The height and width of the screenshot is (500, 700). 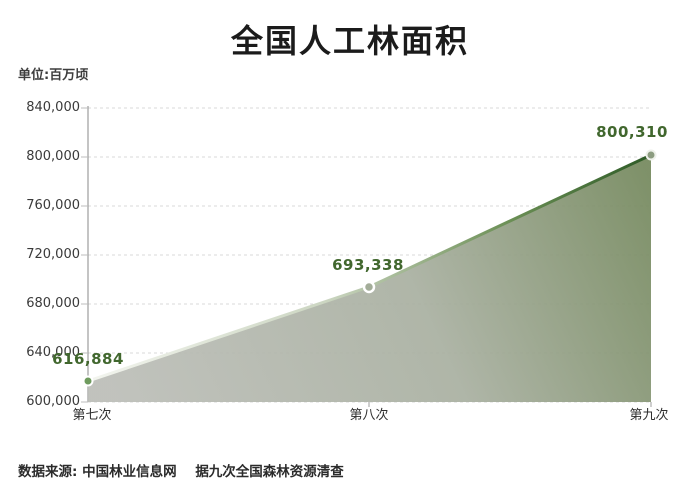 What do you see at coordinates (53, 75) in the screenshot?
I see `y-axis-unit-label: 单位:百万顷` at bounding box center [53, 75].